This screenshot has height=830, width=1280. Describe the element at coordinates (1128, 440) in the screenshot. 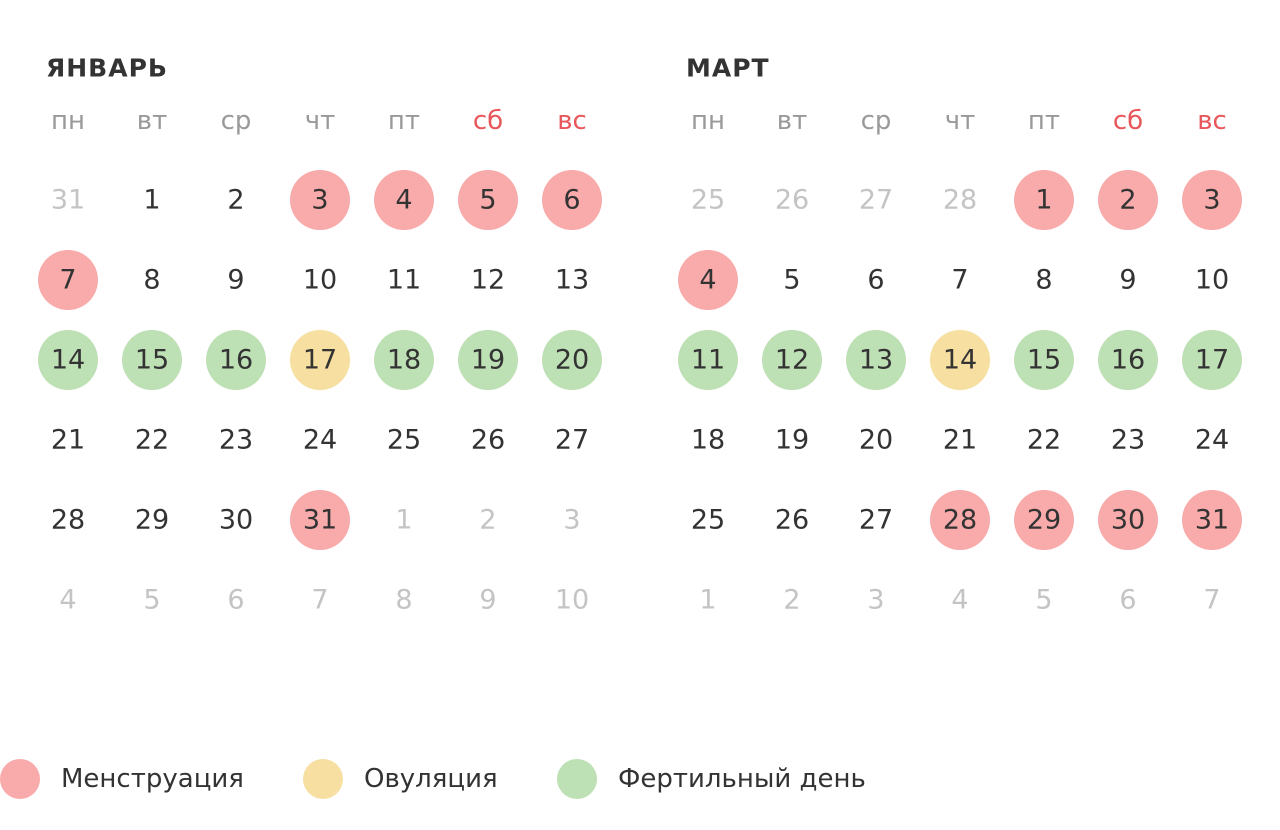

I see `day: 23` at that location.